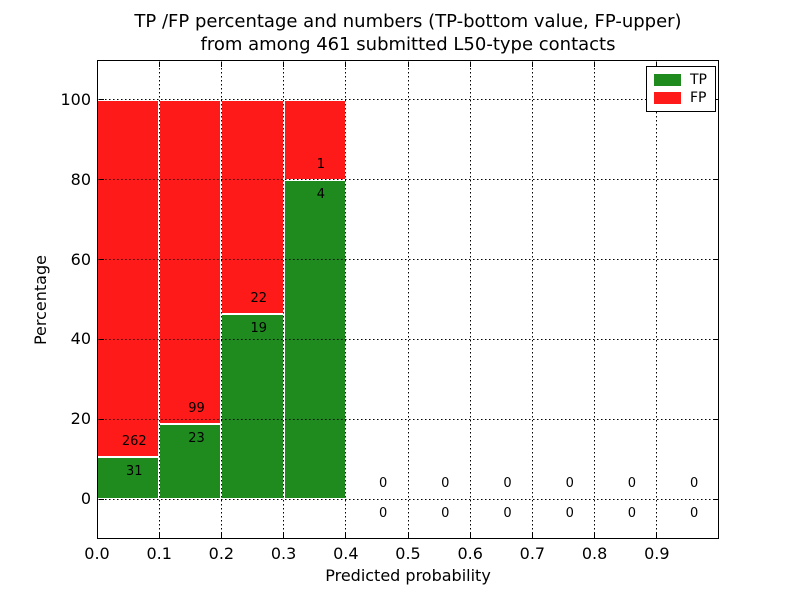 The image size is (800, 600). I want to click on tp-count-label: 23, so click(196, 438).